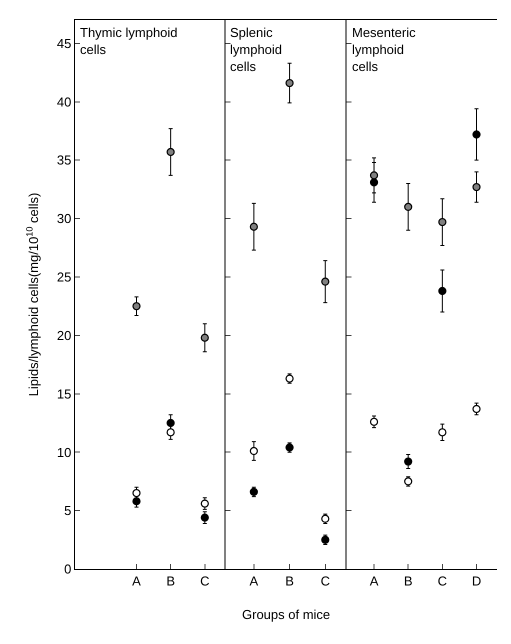 This screenshot has width=511, height=644. Describe the element at coordinates (477, 581) in the screenshot. I see `x-tick-label: D` at that location.